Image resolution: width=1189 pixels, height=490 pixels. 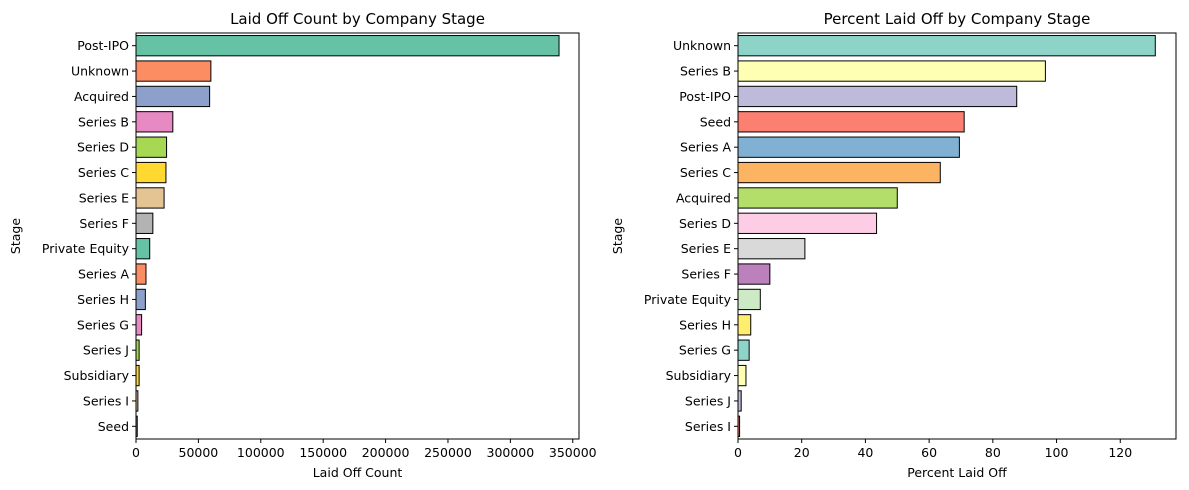 I want to click on x-tick-label: 300000, so click(x=511, y=452).